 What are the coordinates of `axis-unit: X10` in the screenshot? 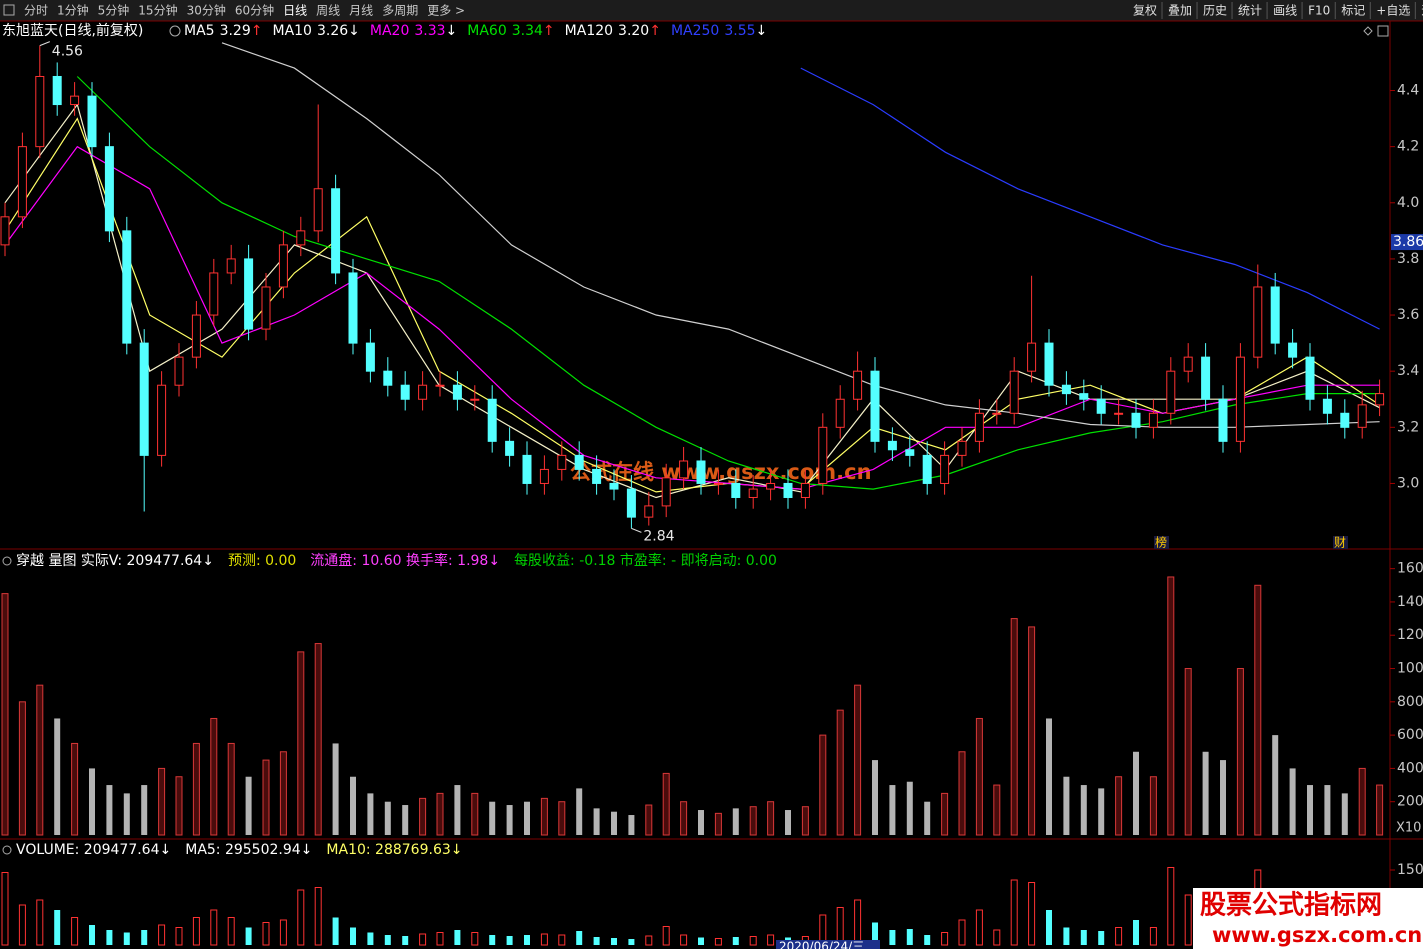 It's located at (1408, 828).